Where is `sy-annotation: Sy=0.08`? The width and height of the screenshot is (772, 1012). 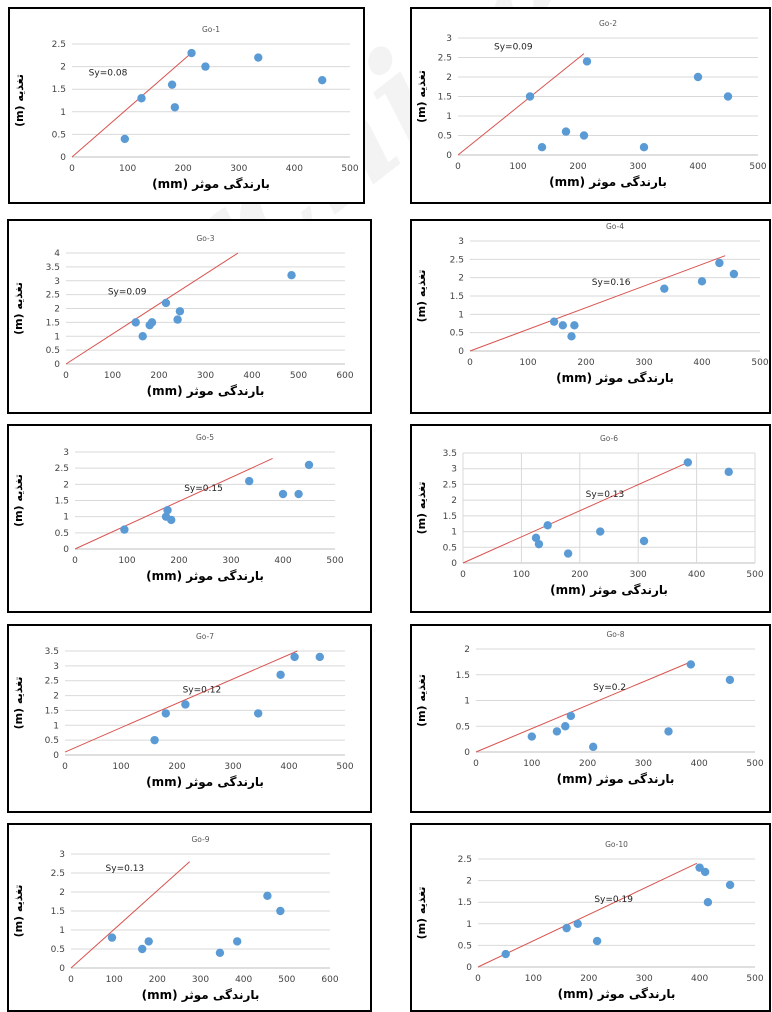 sy-annotation: Sy=0.08 is located at coordinates (108, 74).